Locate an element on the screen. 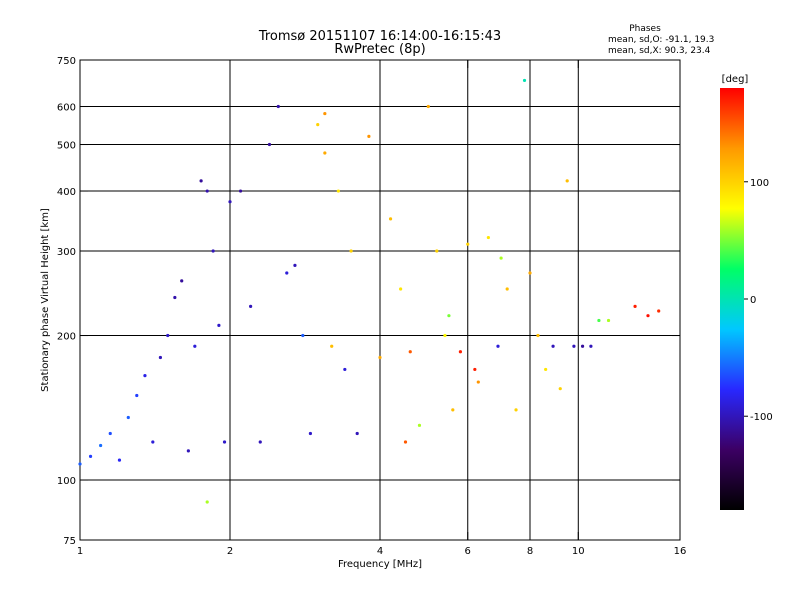  x-tick-label: 4 is located at coordinates (380, 551).